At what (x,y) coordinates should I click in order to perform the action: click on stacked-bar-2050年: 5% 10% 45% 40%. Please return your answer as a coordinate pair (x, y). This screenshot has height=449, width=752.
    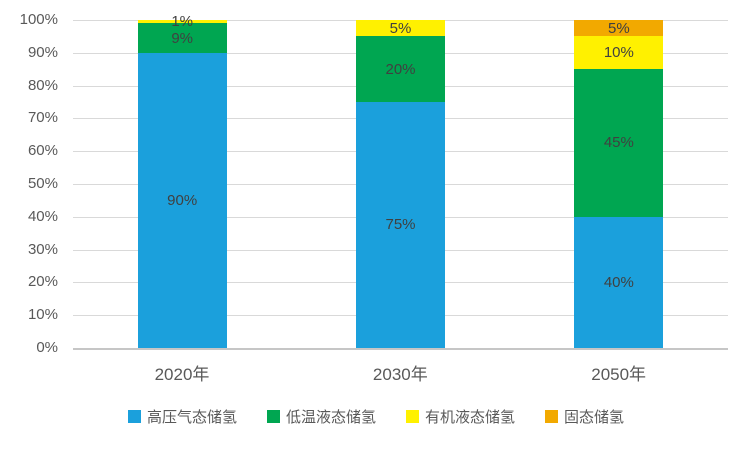
    Looking at the image, I should click on (619, 183).